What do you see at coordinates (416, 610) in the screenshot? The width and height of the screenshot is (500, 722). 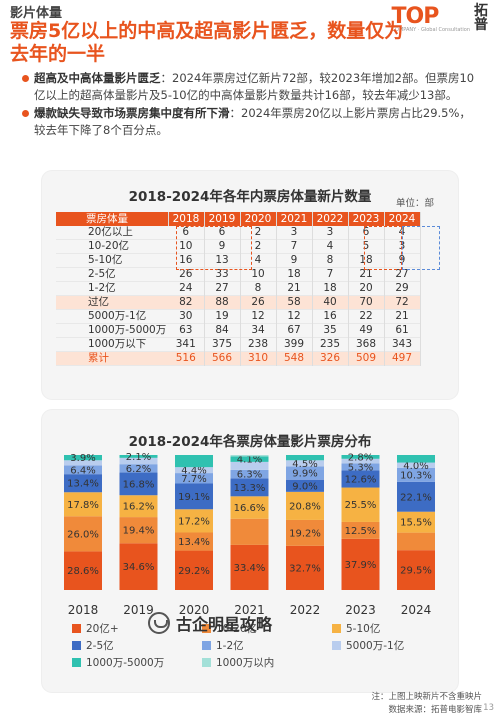 I see `x-tick-label: 2024` at bounding box center [416, 610].